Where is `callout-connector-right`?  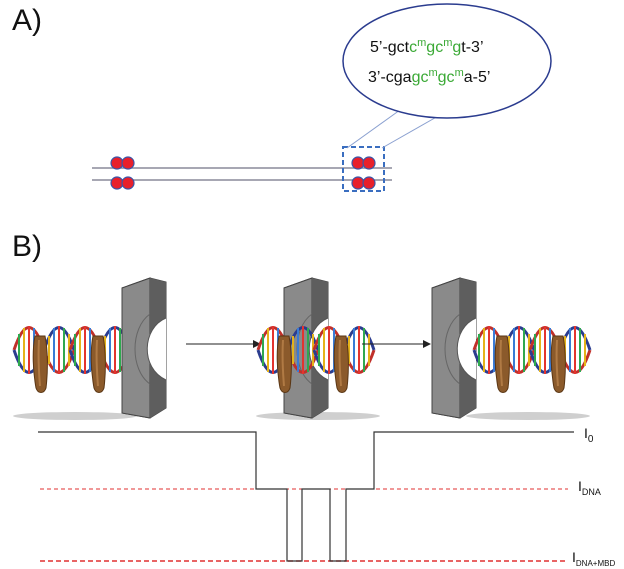 callout-connector-right is located at coordinates (411, 131).